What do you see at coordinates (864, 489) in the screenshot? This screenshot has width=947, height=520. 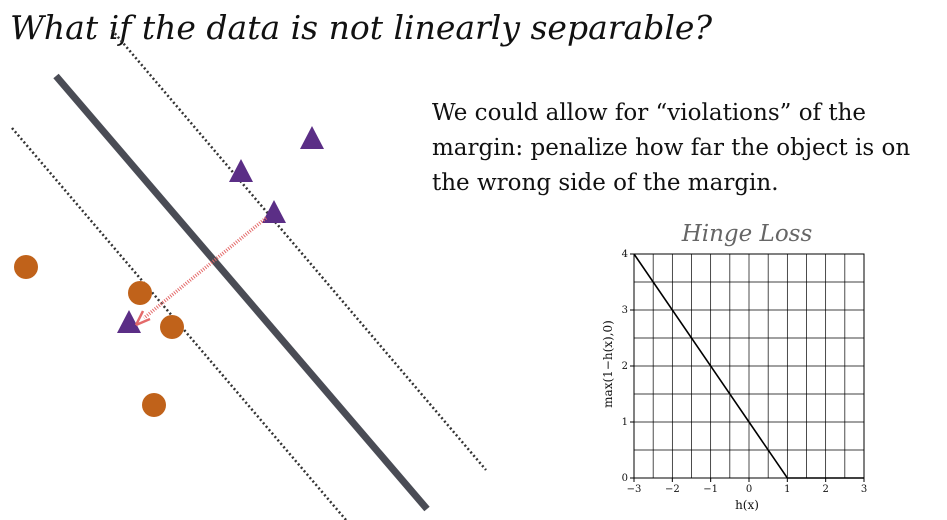 I see `x-tick-label: 3` at bounding box center [864, 489].